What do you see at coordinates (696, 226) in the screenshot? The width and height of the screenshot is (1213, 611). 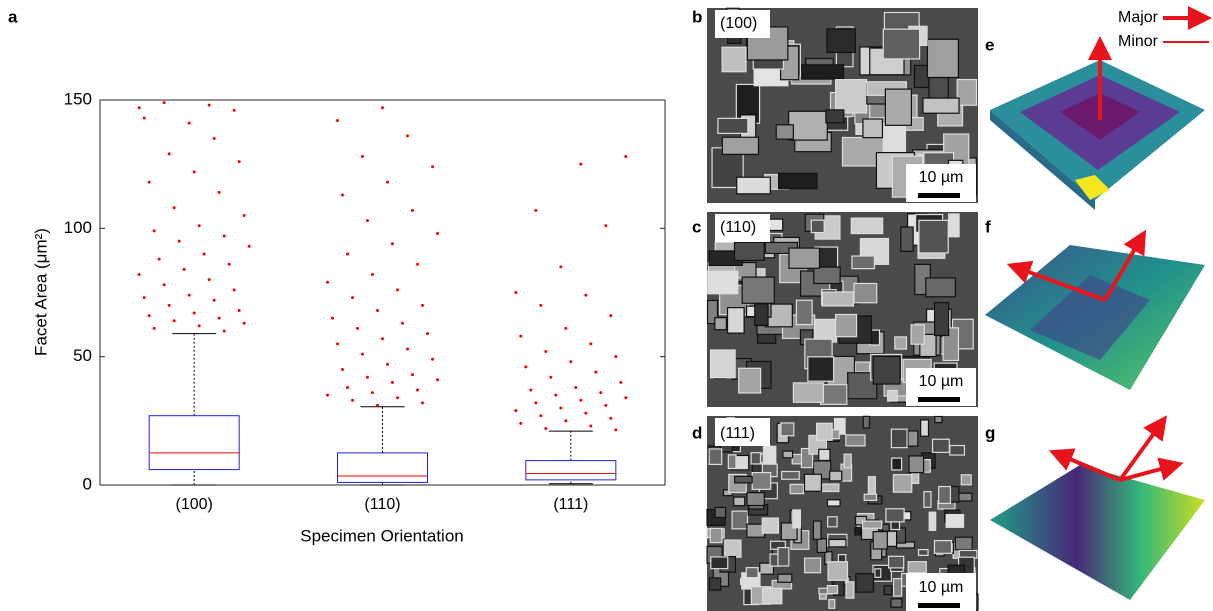 I see `panel-letter: c` at bounding box center [696, 226].